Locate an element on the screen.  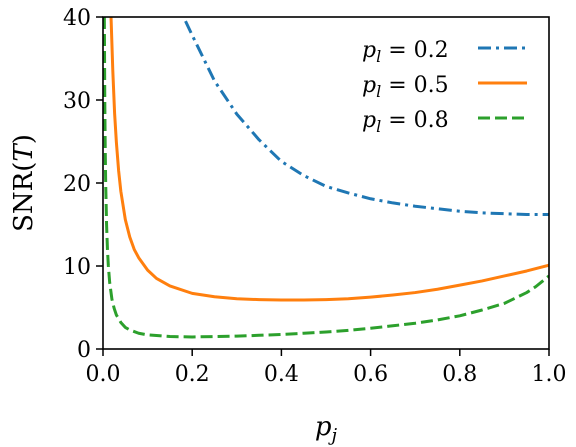
x-tick-label: 1.0 is located at coordinates (549, 374).